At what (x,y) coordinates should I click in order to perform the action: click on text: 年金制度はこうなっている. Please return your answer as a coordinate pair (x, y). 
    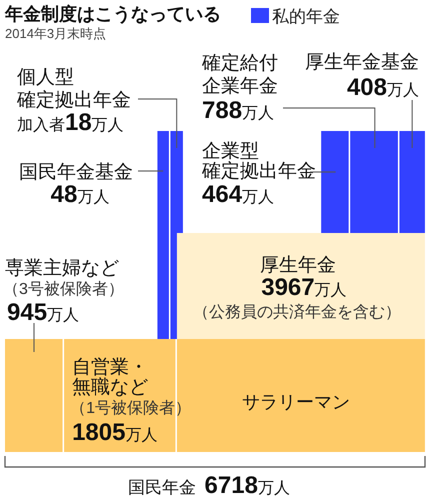
    Looking at the image, I should click on (112, 14).